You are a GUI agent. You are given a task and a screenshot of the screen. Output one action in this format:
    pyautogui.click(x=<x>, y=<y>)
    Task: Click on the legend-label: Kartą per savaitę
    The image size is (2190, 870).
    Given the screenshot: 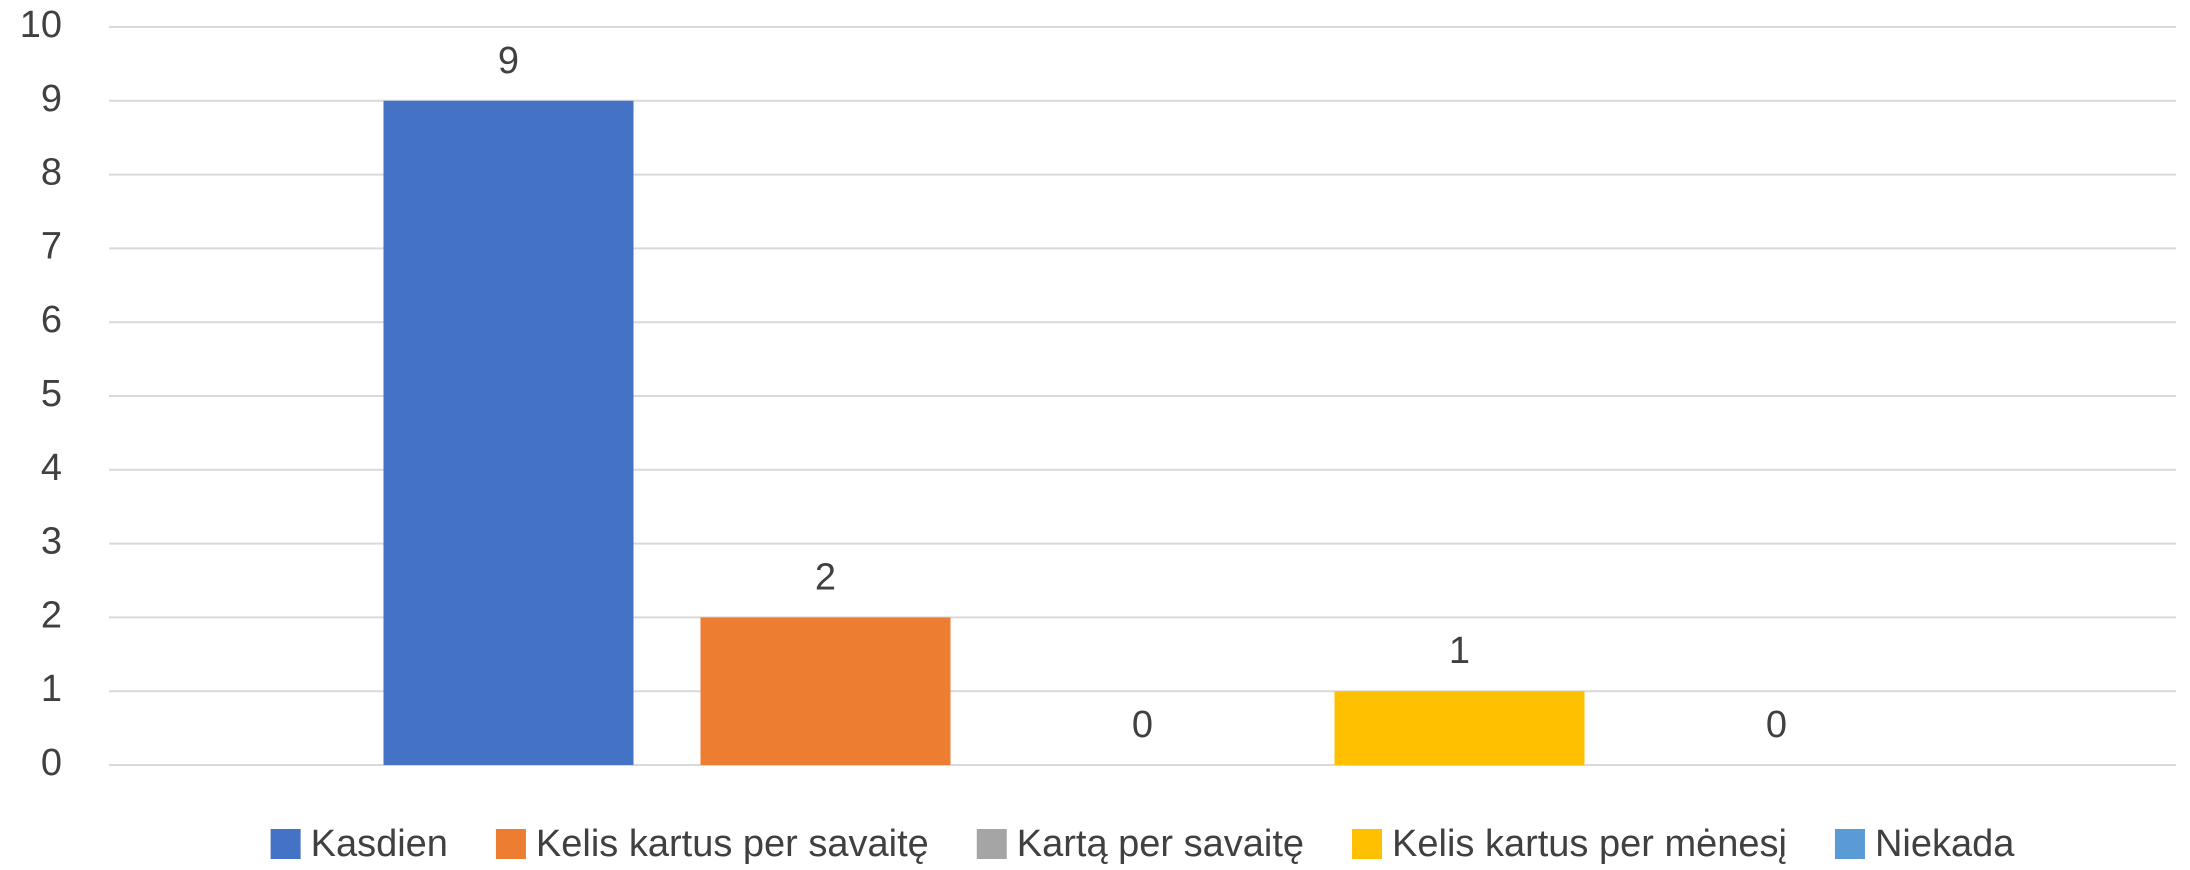 What is the action you would take?
    pyautogui.click(x=1160, y=844)
    